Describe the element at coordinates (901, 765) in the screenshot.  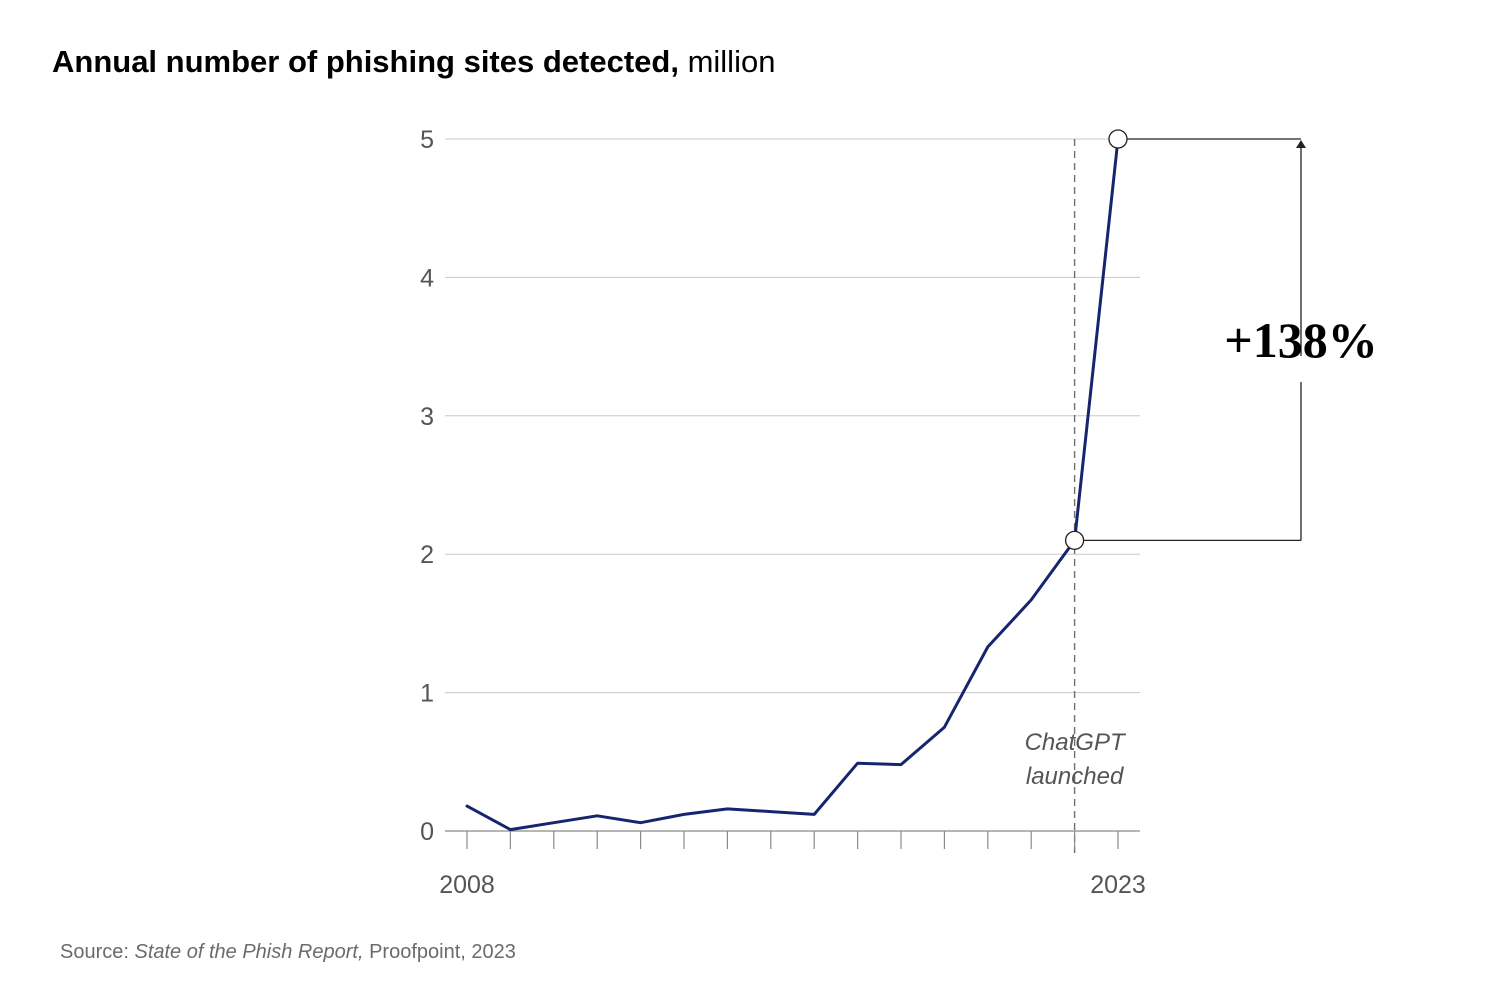
I see `data-point-2018` at that location.